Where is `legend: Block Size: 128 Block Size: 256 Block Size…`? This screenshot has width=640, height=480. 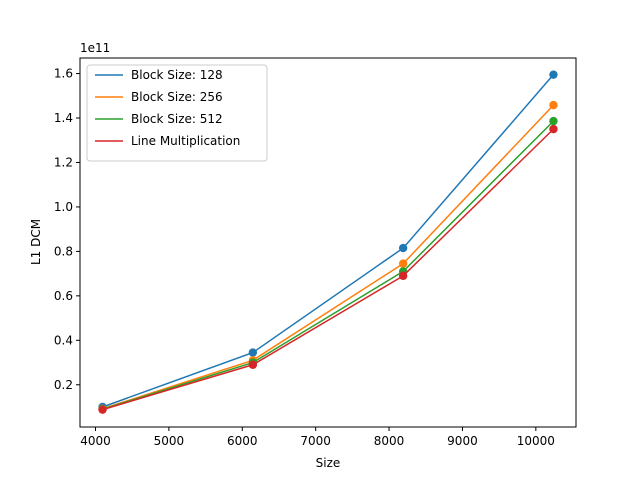
legend: Block Size: 128 Block Size: 256 Block Size… is located at coordinates (177, 113).